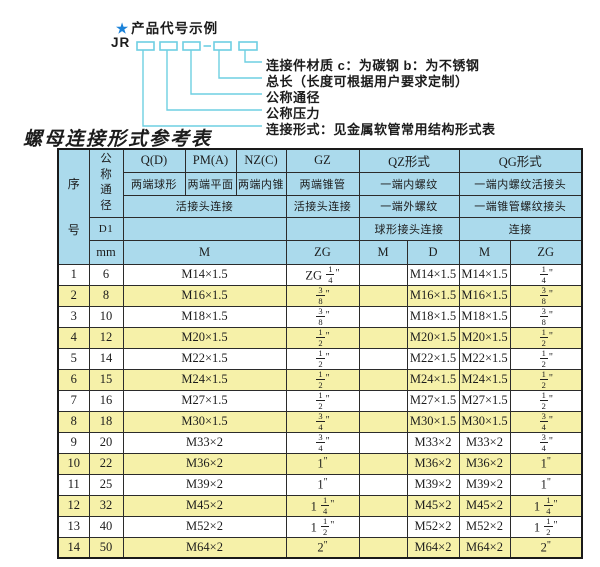 This screenshot has width=600, height=567. I want to click on table-row: 12 32 M45×2 1 1 4 " M45×2 M45×2 1 1 4 ", so click(320, 505).